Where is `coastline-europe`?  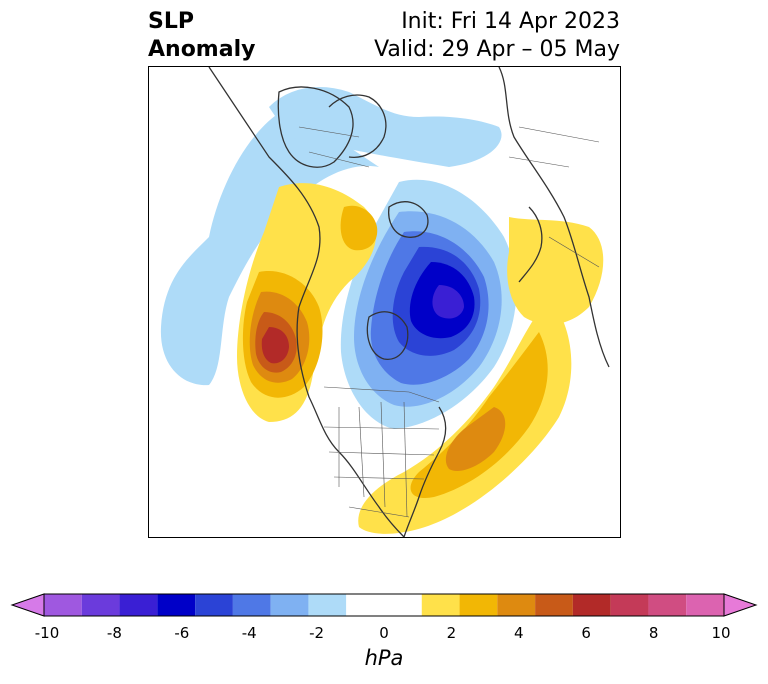
coastline-europe is located at coordinates (357, 126).